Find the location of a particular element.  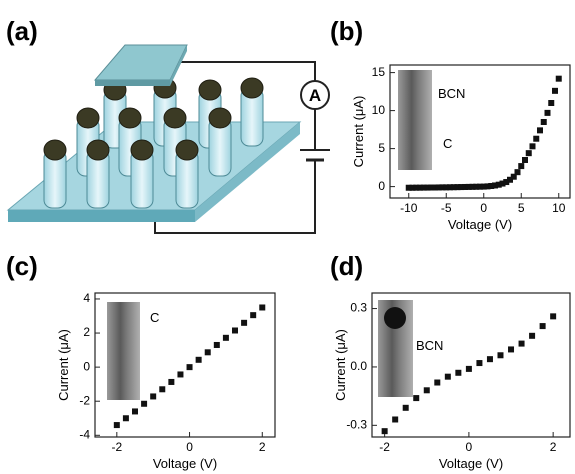

panel-label: (d) is located at coordinates (346, 266).